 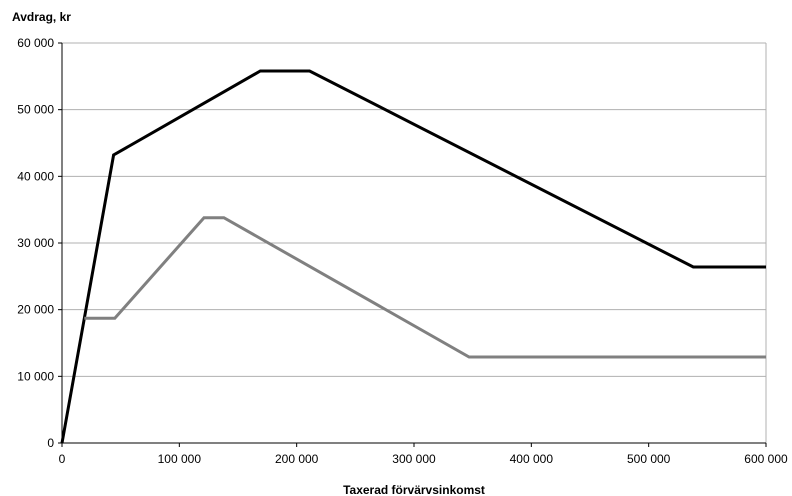 I want to click on x-tick-label-0: 0, so click(x=62, y=459).